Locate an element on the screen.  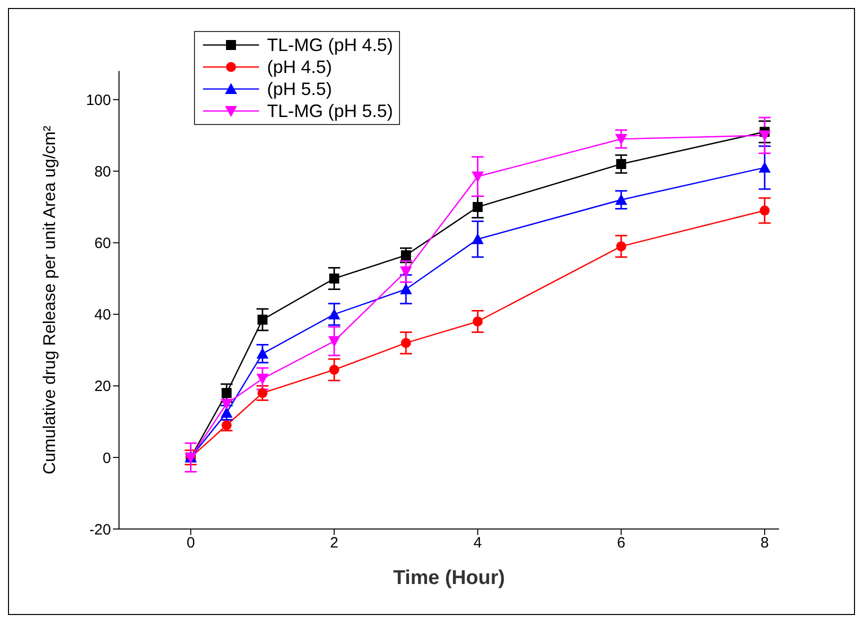
x-tick-label: 4 is located at coordinates (478, 543).